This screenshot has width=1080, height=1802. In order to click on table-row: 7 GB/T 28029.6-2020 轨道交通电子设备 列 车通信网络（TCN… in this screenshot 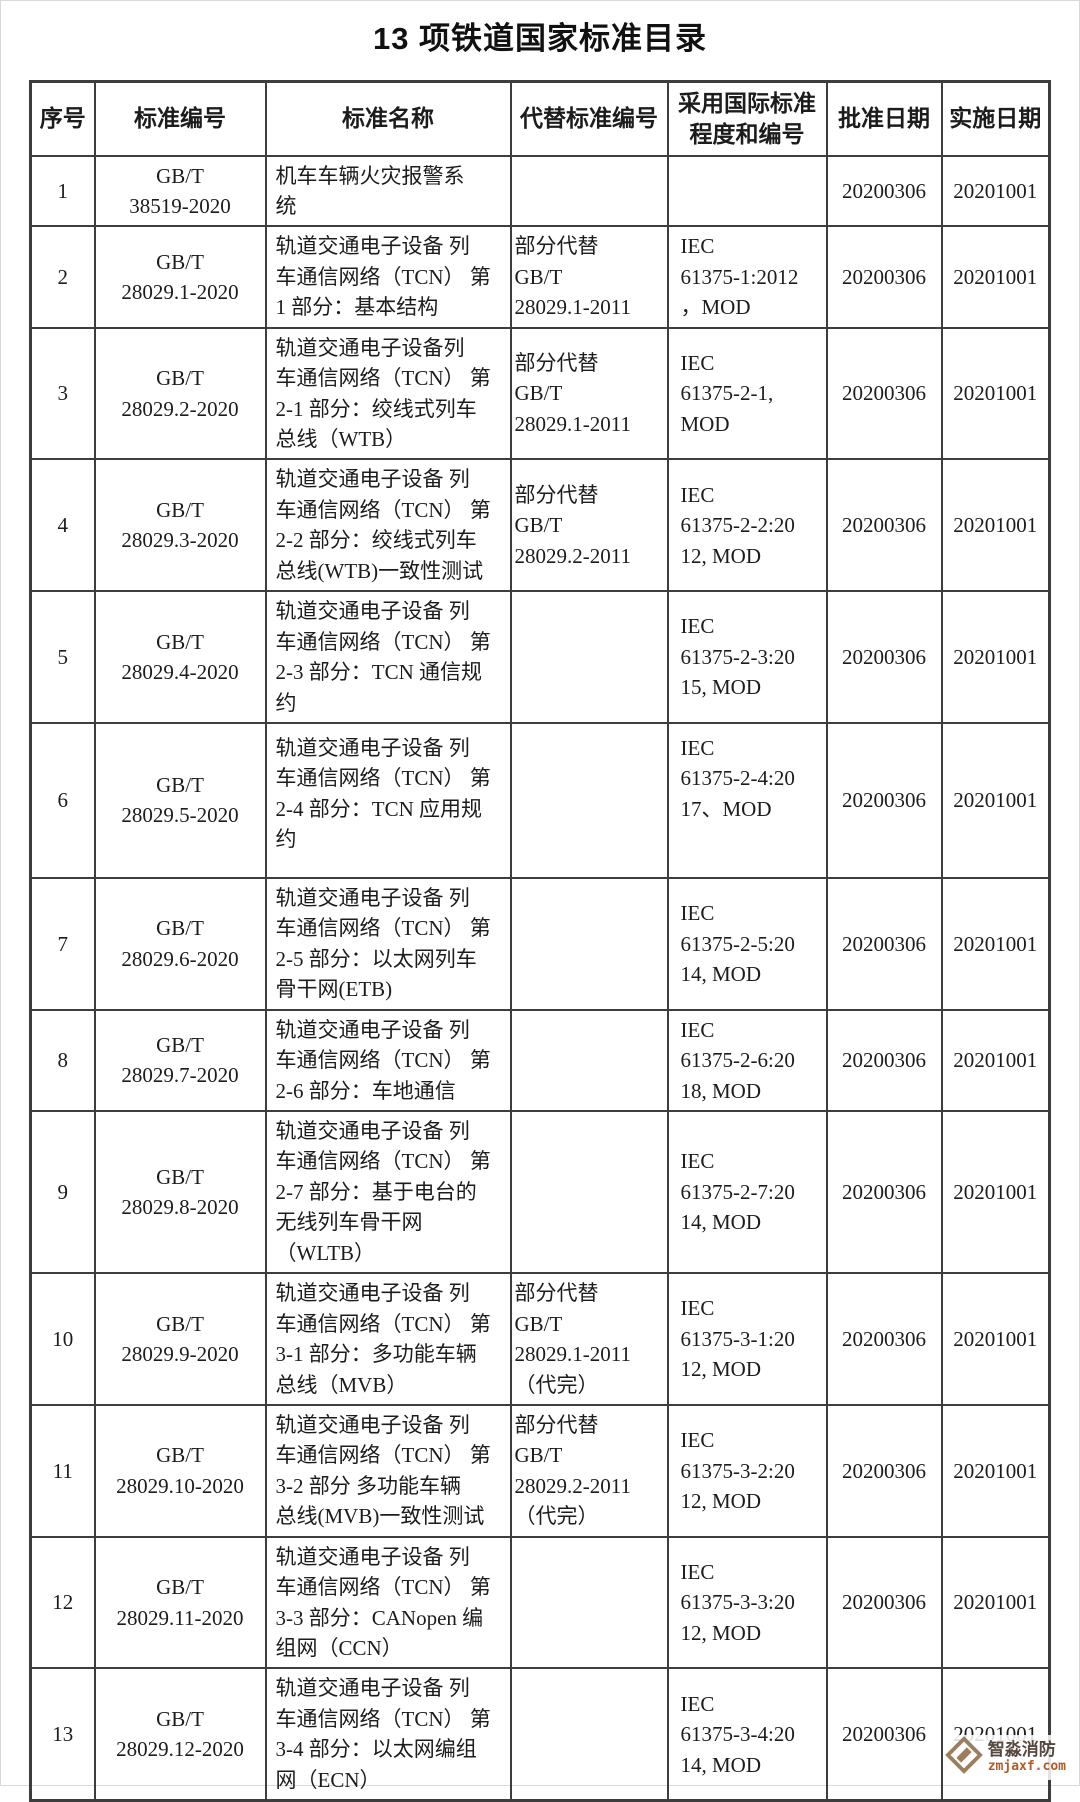, I will do `click(540, 943)`.